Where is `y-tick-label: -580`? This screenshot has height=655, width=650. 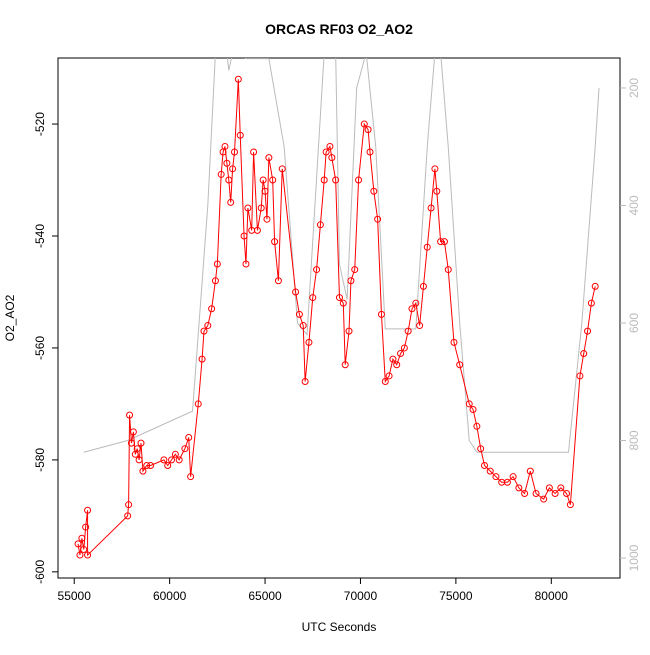
y-tick-label: -580 is located at coordinates (40, 460).